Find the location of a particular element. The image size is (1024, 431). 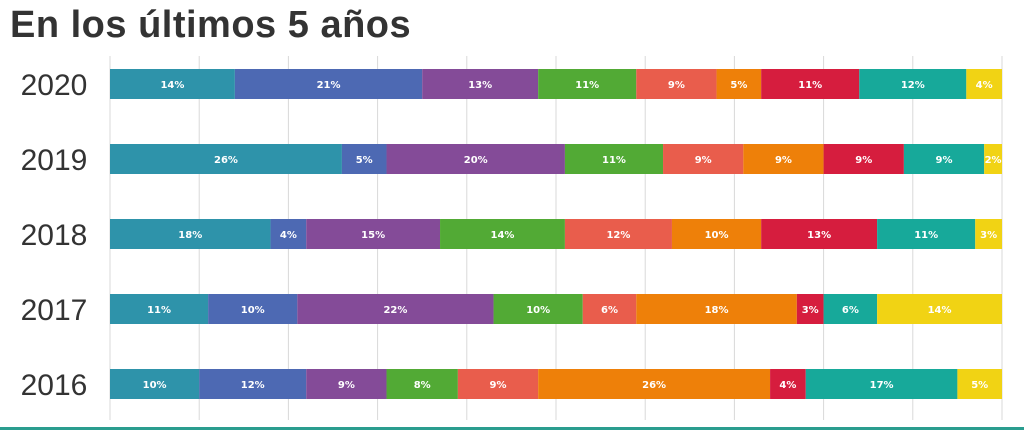

data-label: 20% is located at coordinates (476, 160).